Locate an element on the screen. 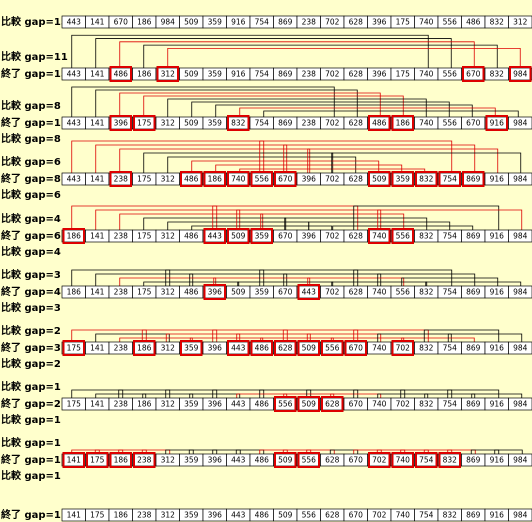  value-text: 175 is located at coordinates (97, 515).